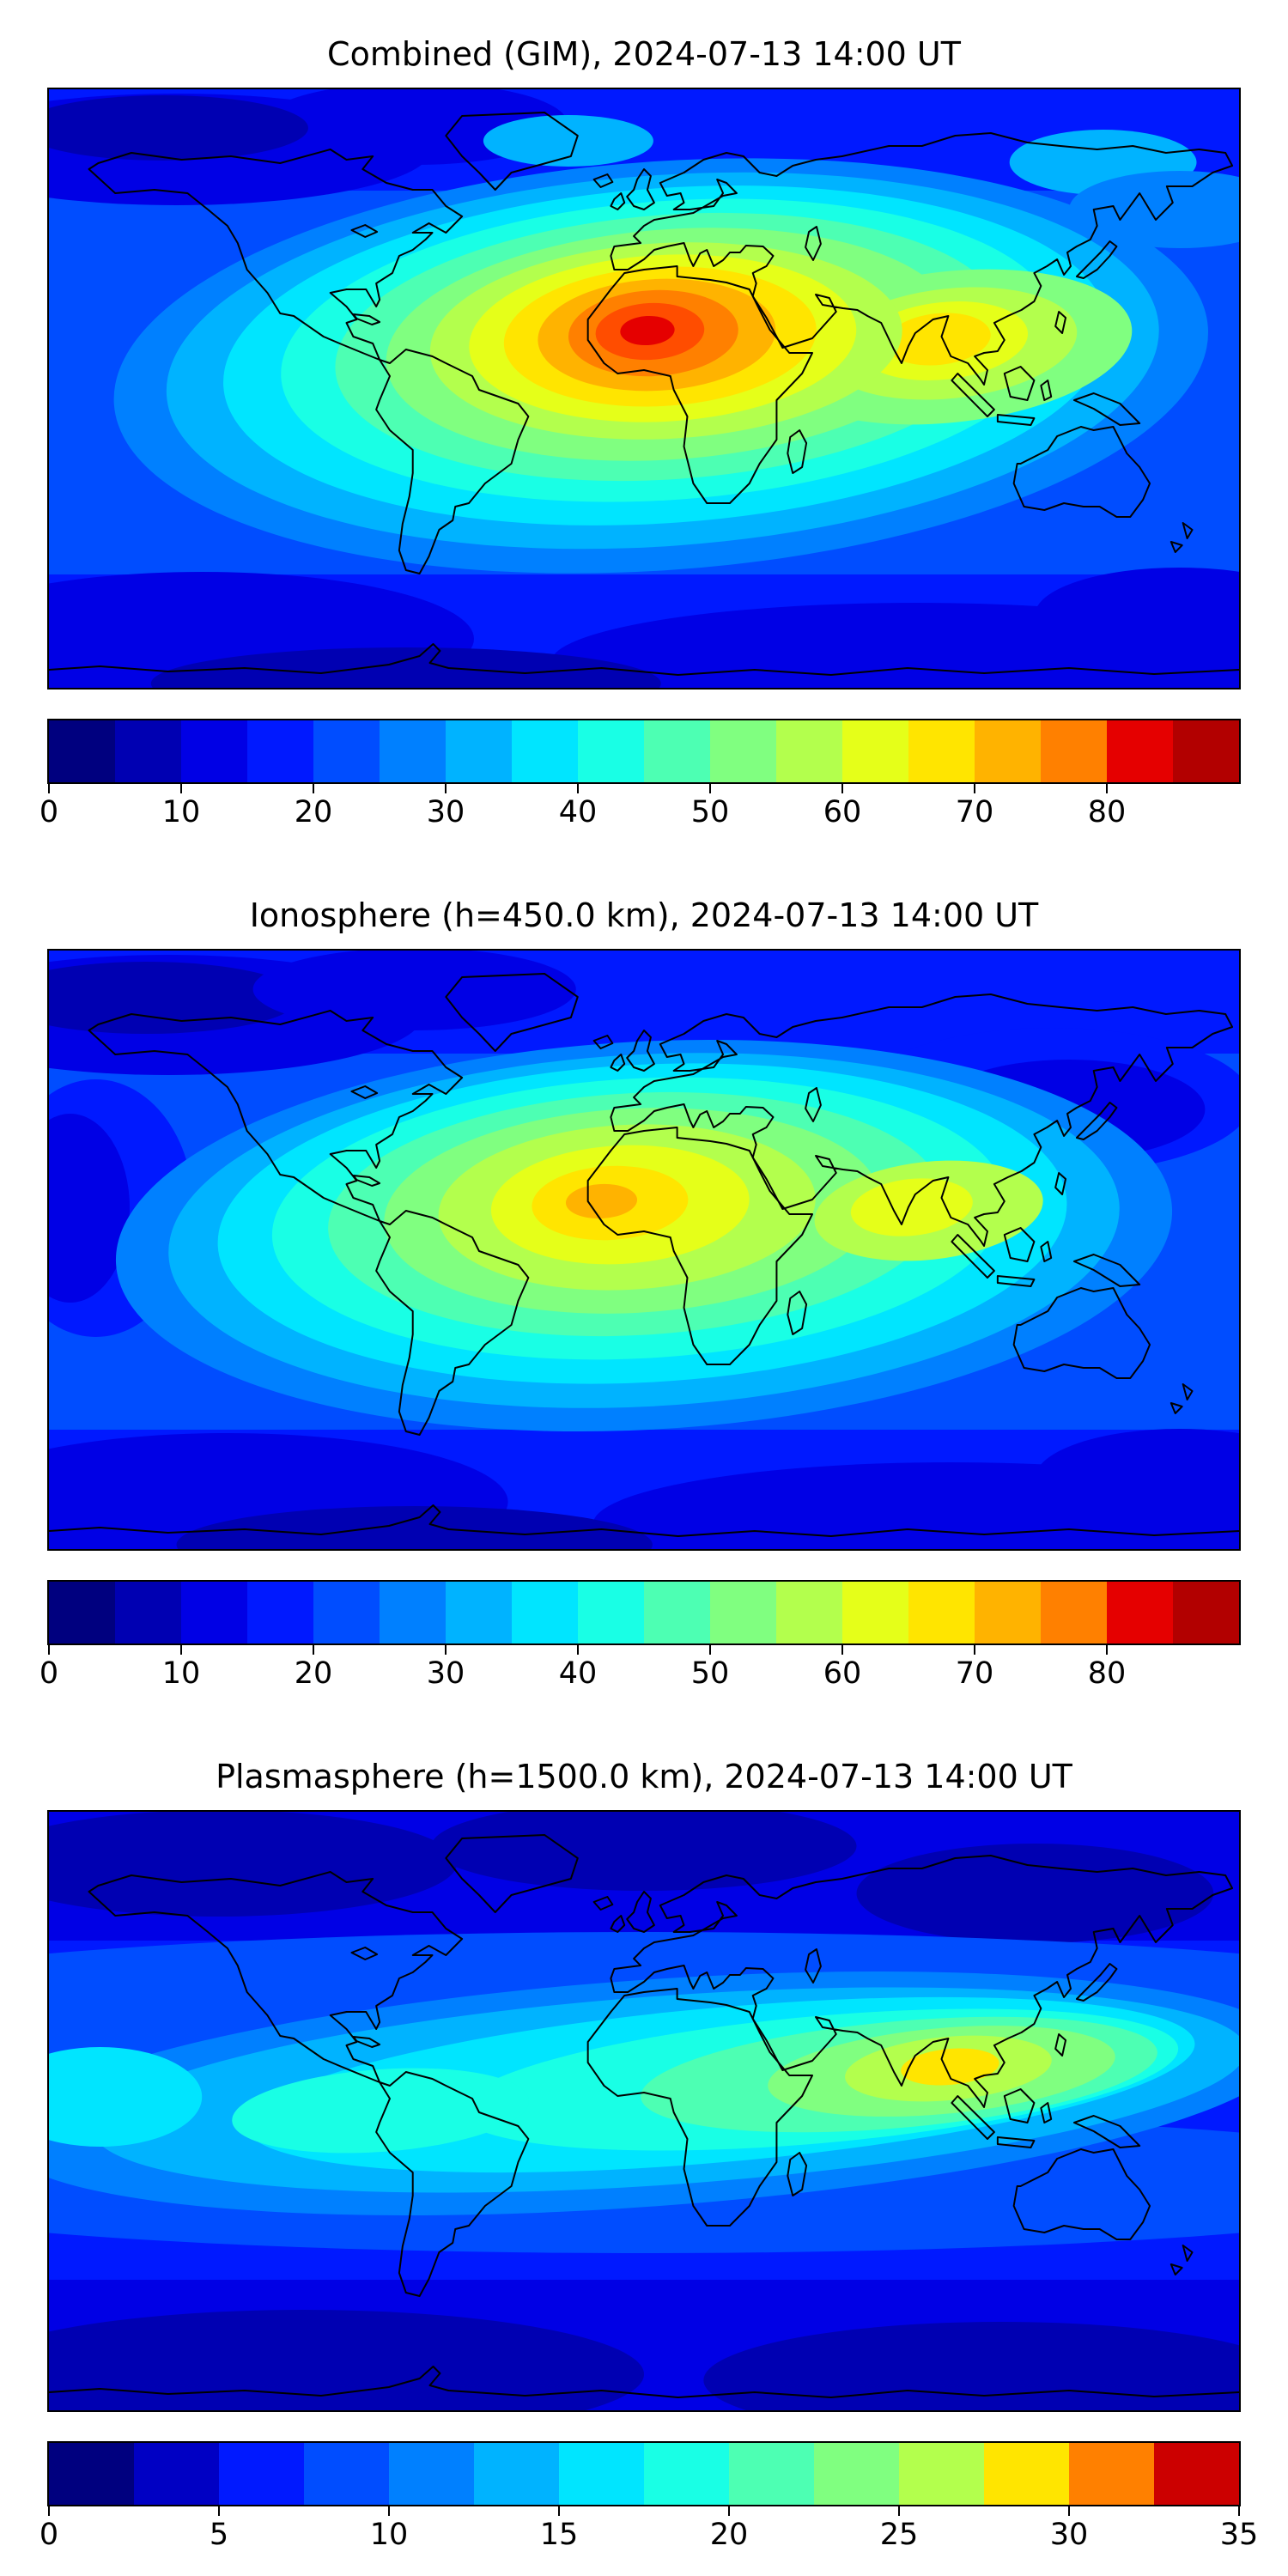  Describe the element at coordinates (644, 54) in the screenshot. I see `panel-title: Combined (GIM), 2024-07-13 14:00 UT` at that location.